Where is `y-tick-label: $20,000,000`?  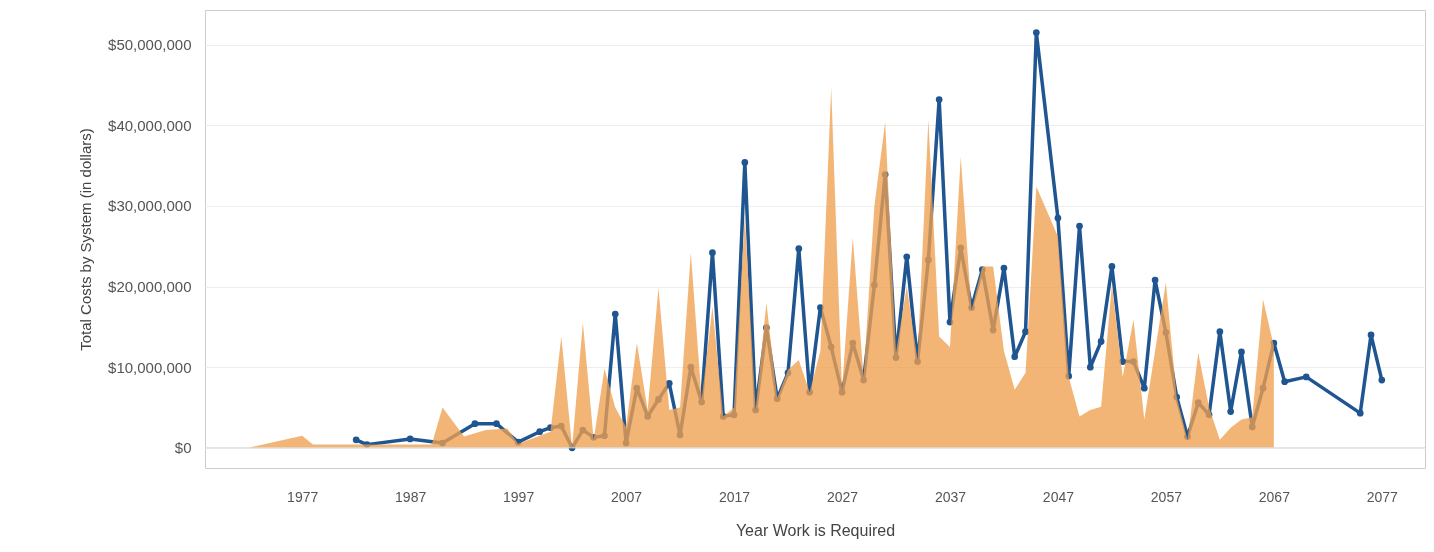 y-tick-label: $20,000,000 is located at coordinates (150, 287).